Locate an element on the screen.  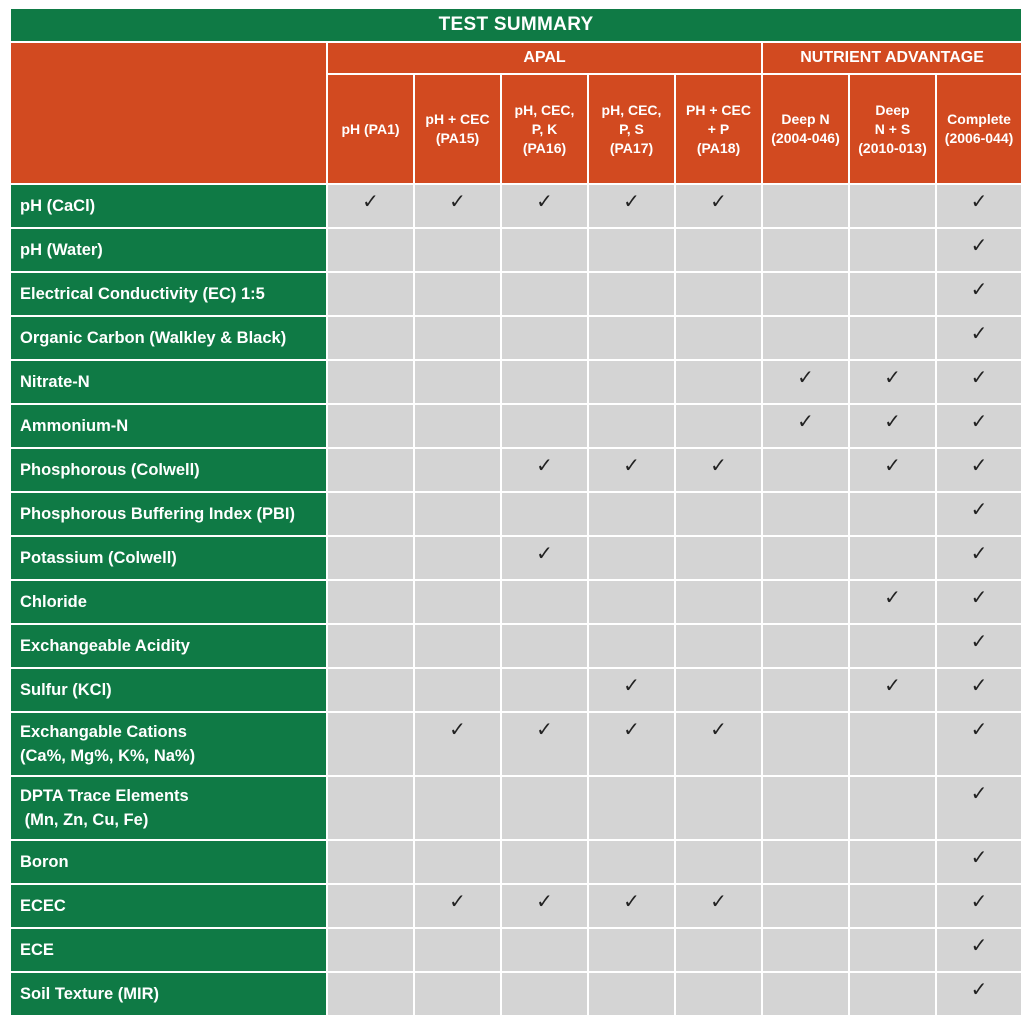
row-label: Phosphorous (Colwell) is located at coordinates (168, 470).